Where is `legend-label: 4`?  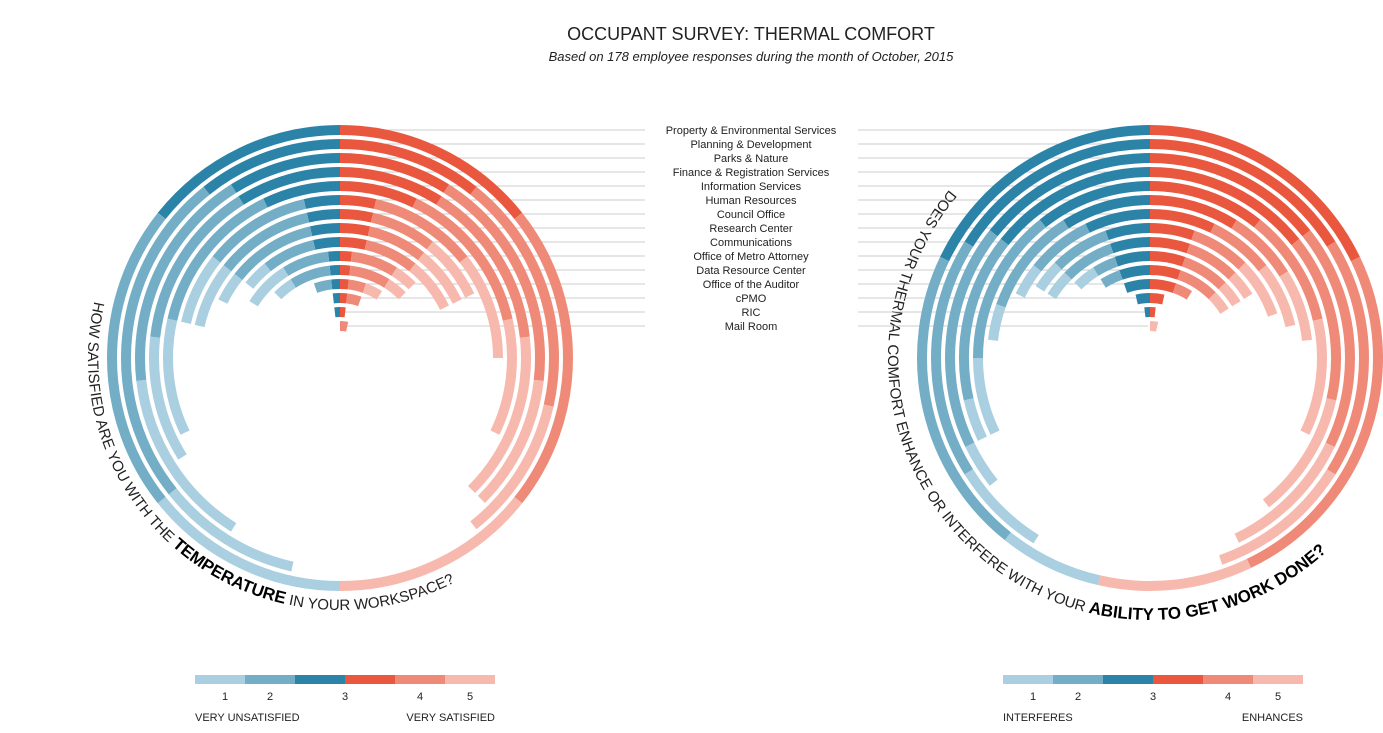
legend-label: 4 is located at coordinates (1228, 697).